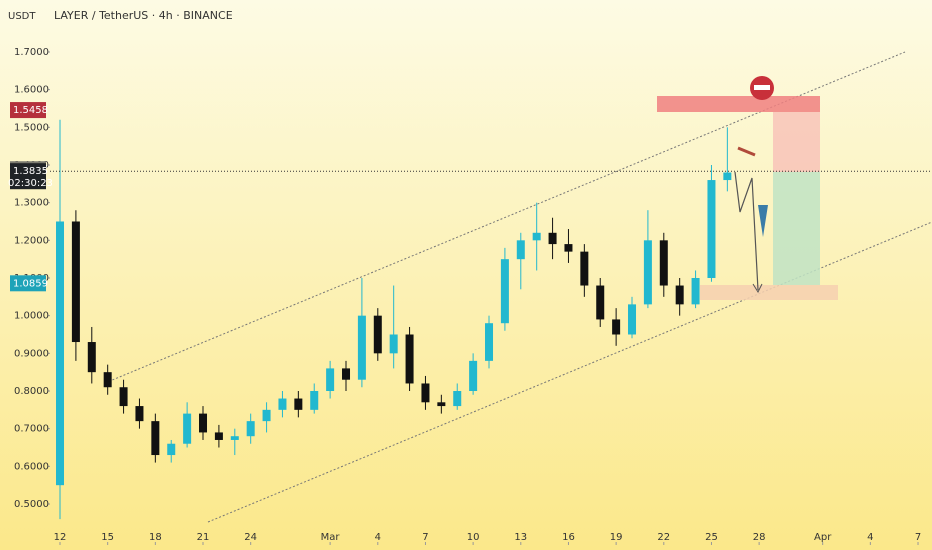 The image size is (932, 550). I want to click on projection-arrow, so click(746, 231).